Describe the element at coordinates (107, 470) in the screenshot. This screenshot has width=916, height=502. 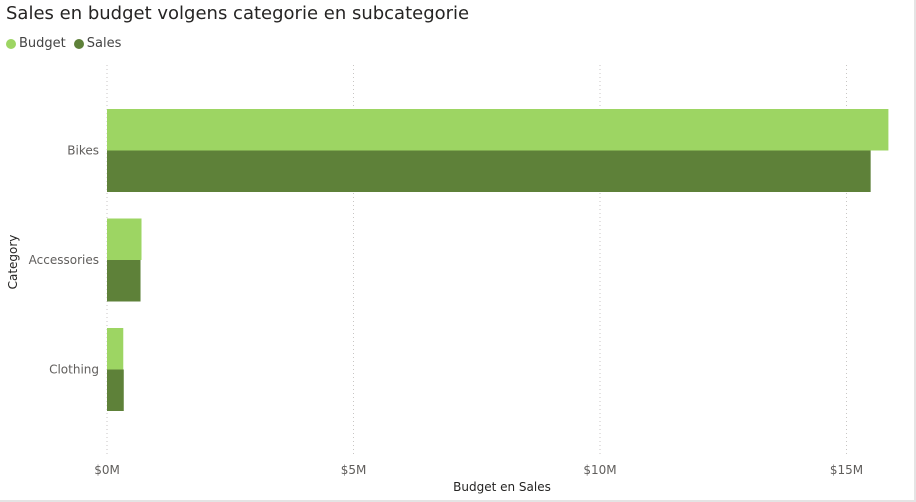
I see `x-tick-label: $0M` at that location.